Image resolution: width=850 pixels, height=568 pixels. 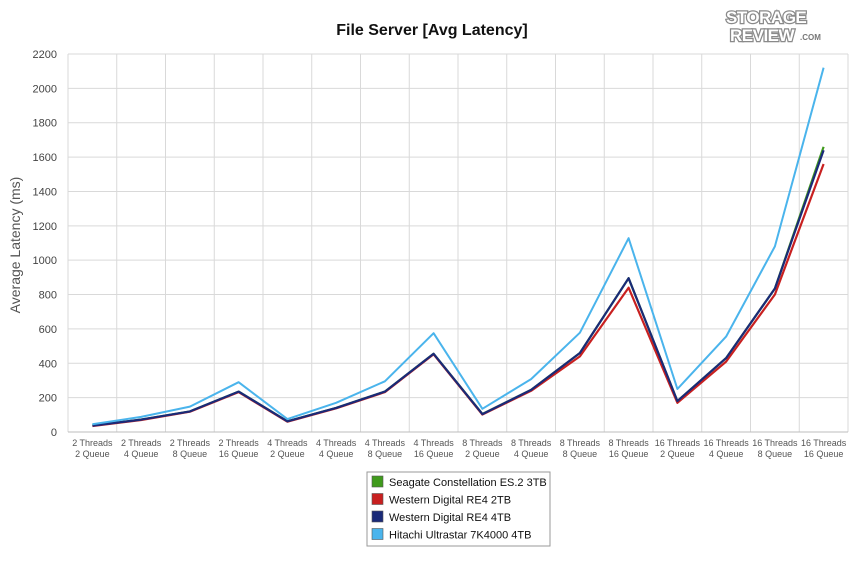 I want to click on legend-box, so click(x=458, y=509).